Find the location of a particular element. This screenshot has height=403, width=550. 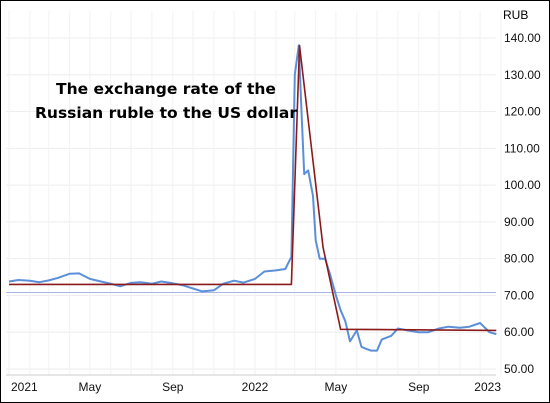

y-tick-label: 140.00 is located at coordinates (522, 38).